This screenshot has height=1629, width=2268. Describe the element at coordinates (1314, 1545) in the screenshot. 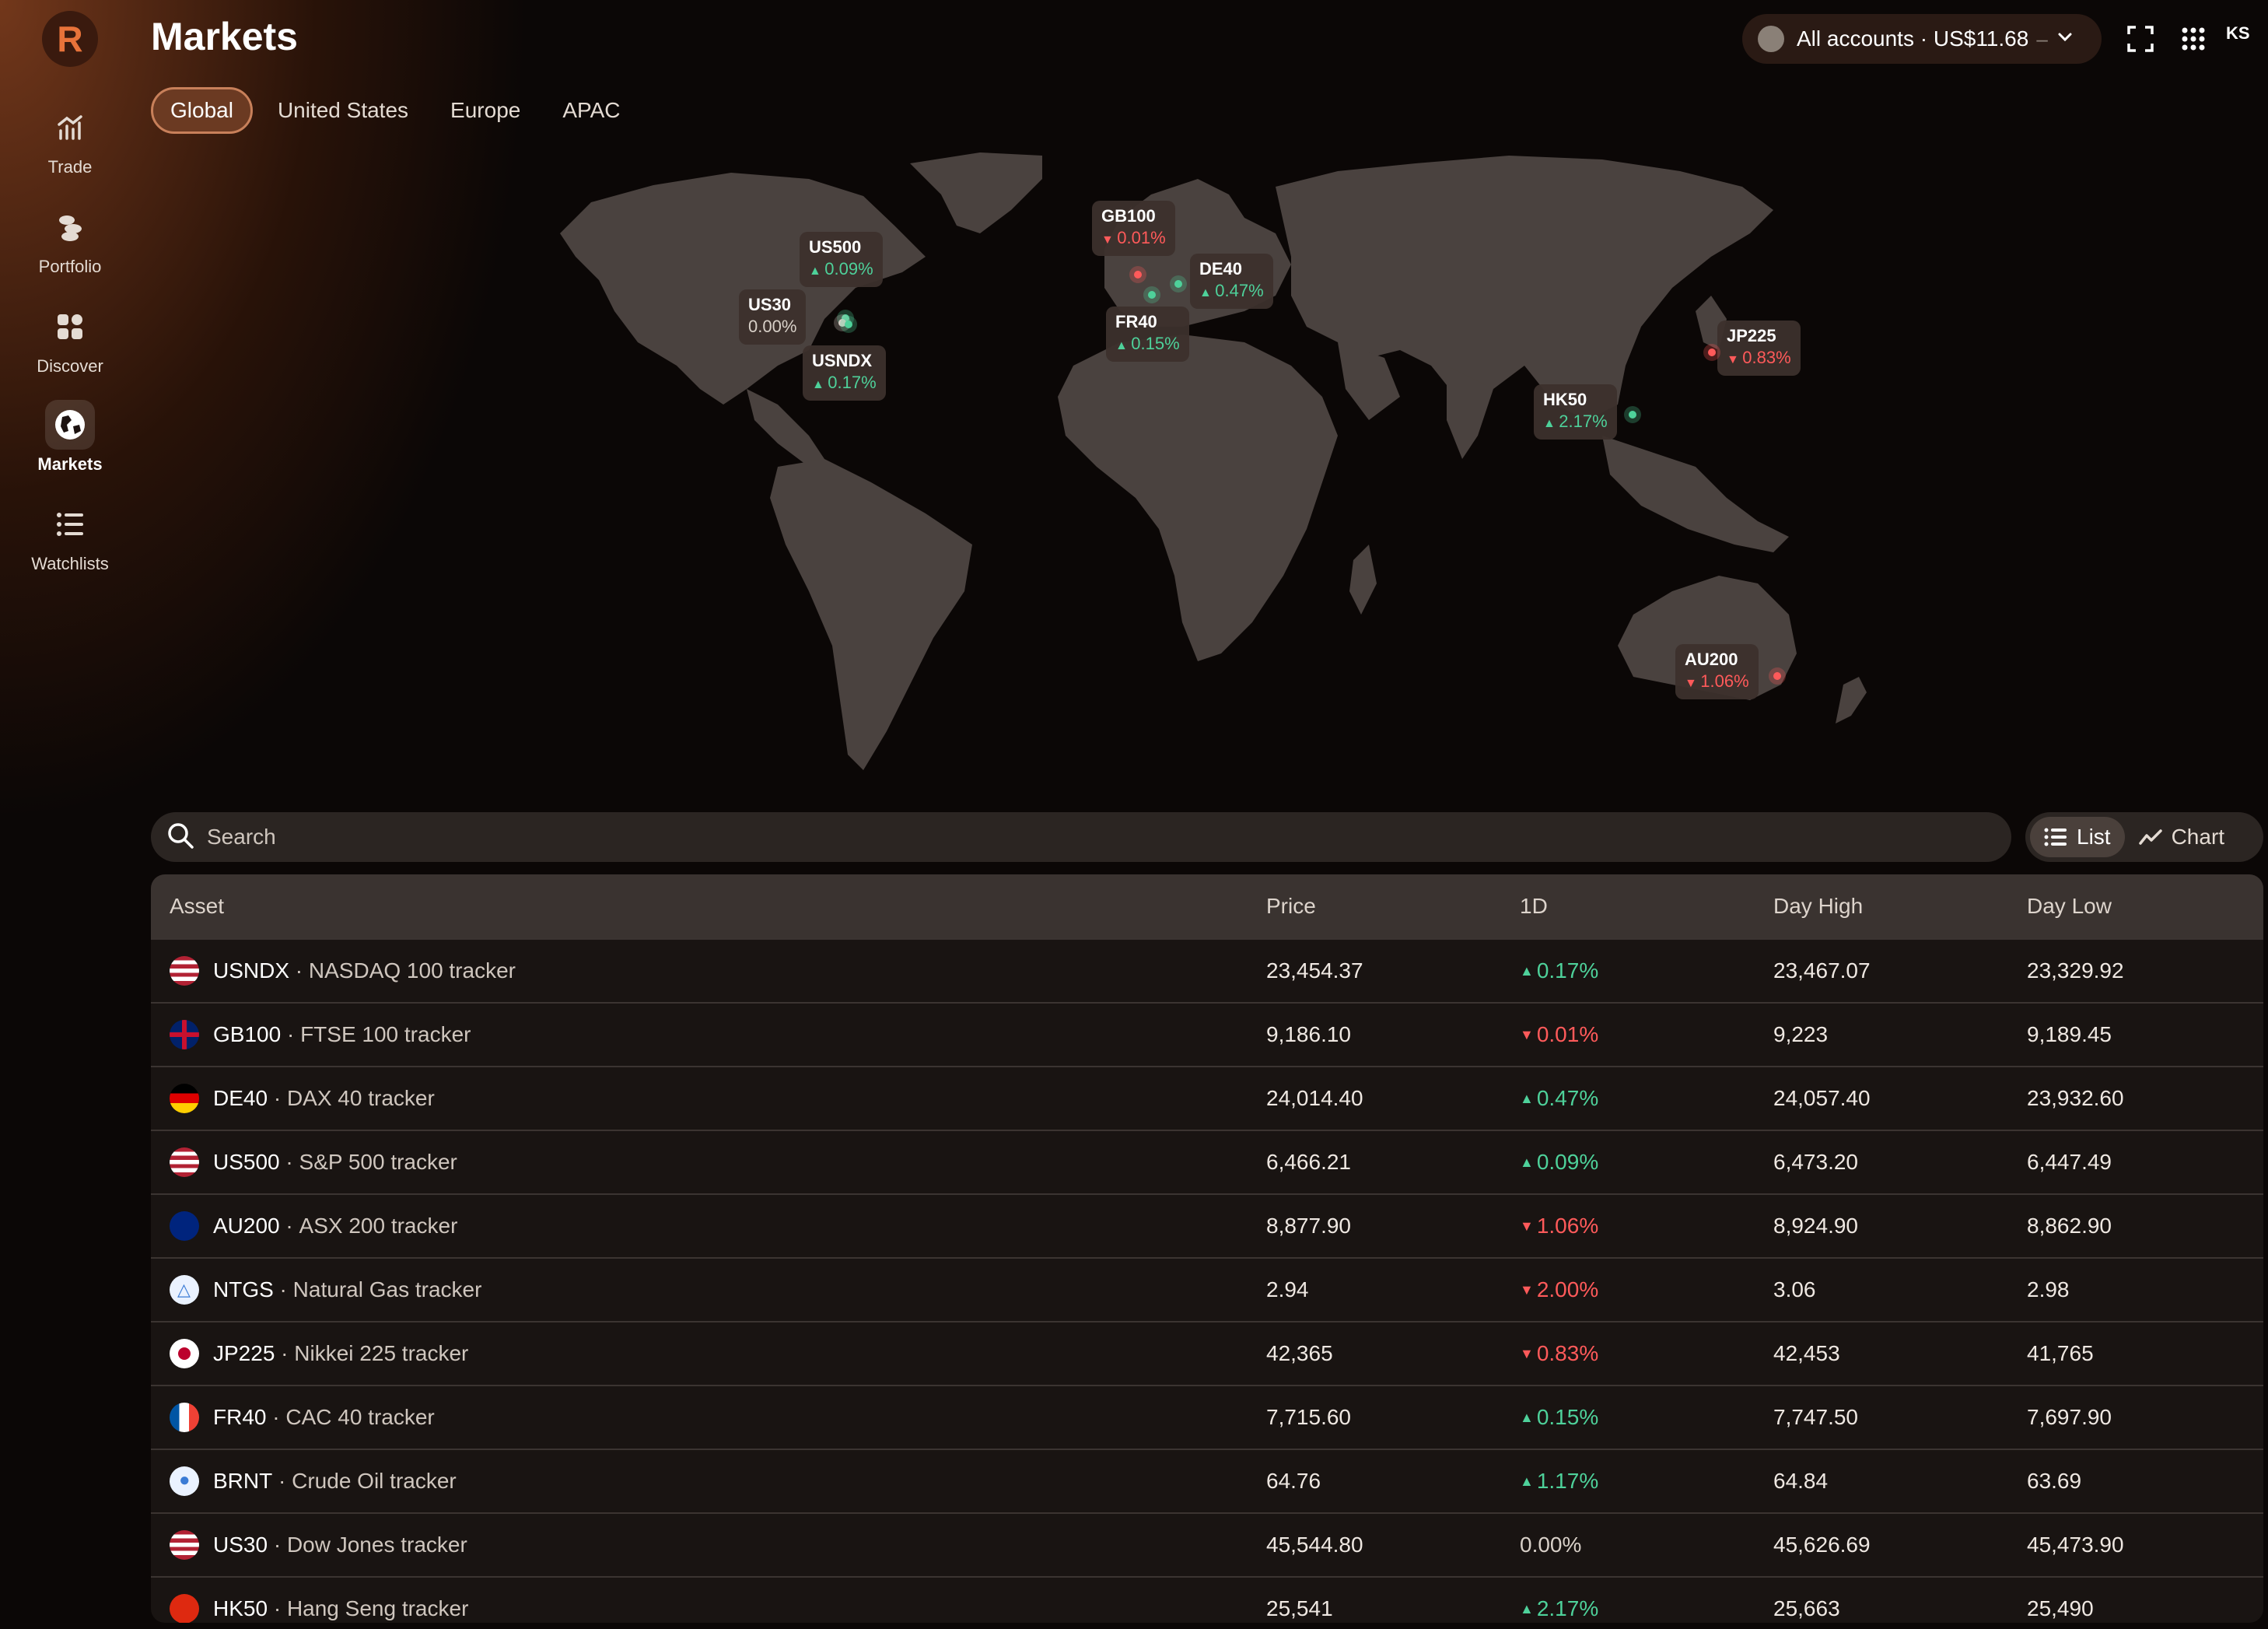

I see `price-cell: 45,544.80` at that location.